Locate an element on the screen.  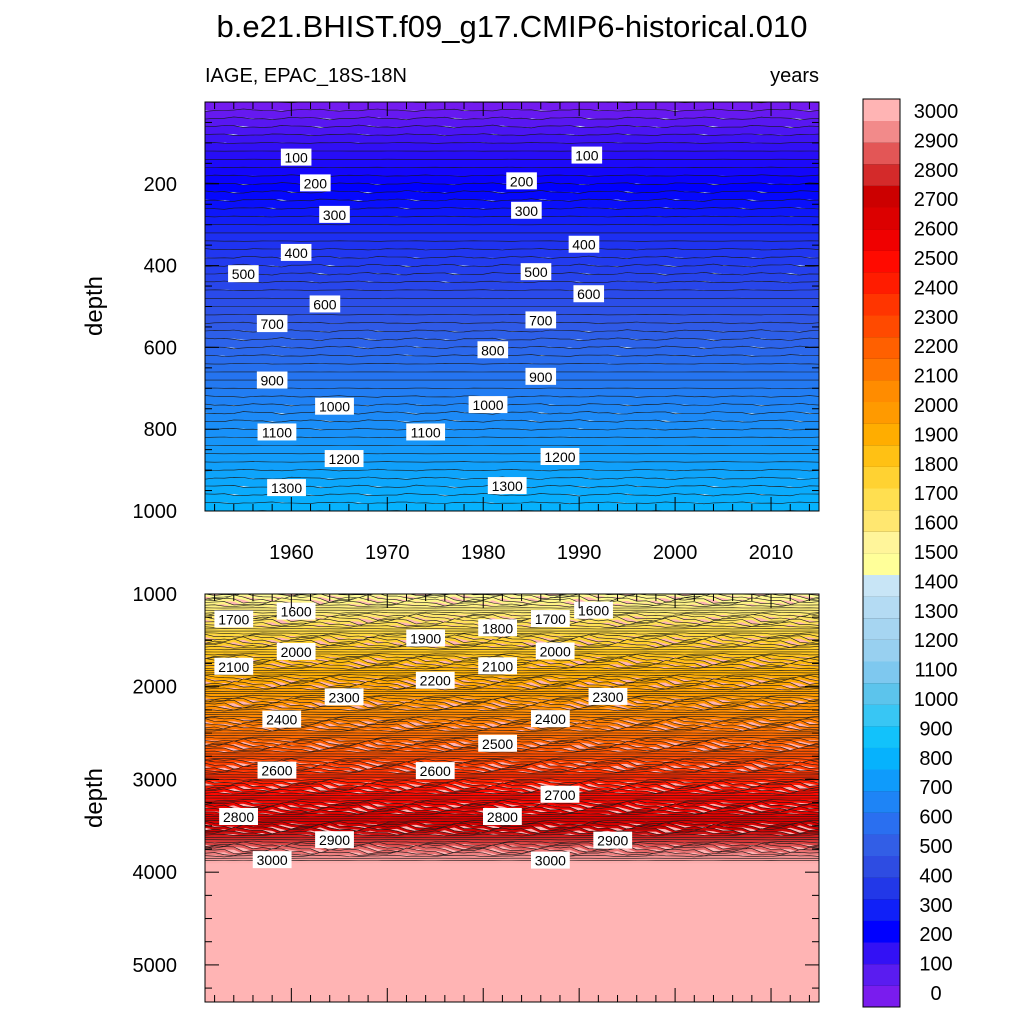
contour-label-text: 2300 is located at coordinates (607, 697).